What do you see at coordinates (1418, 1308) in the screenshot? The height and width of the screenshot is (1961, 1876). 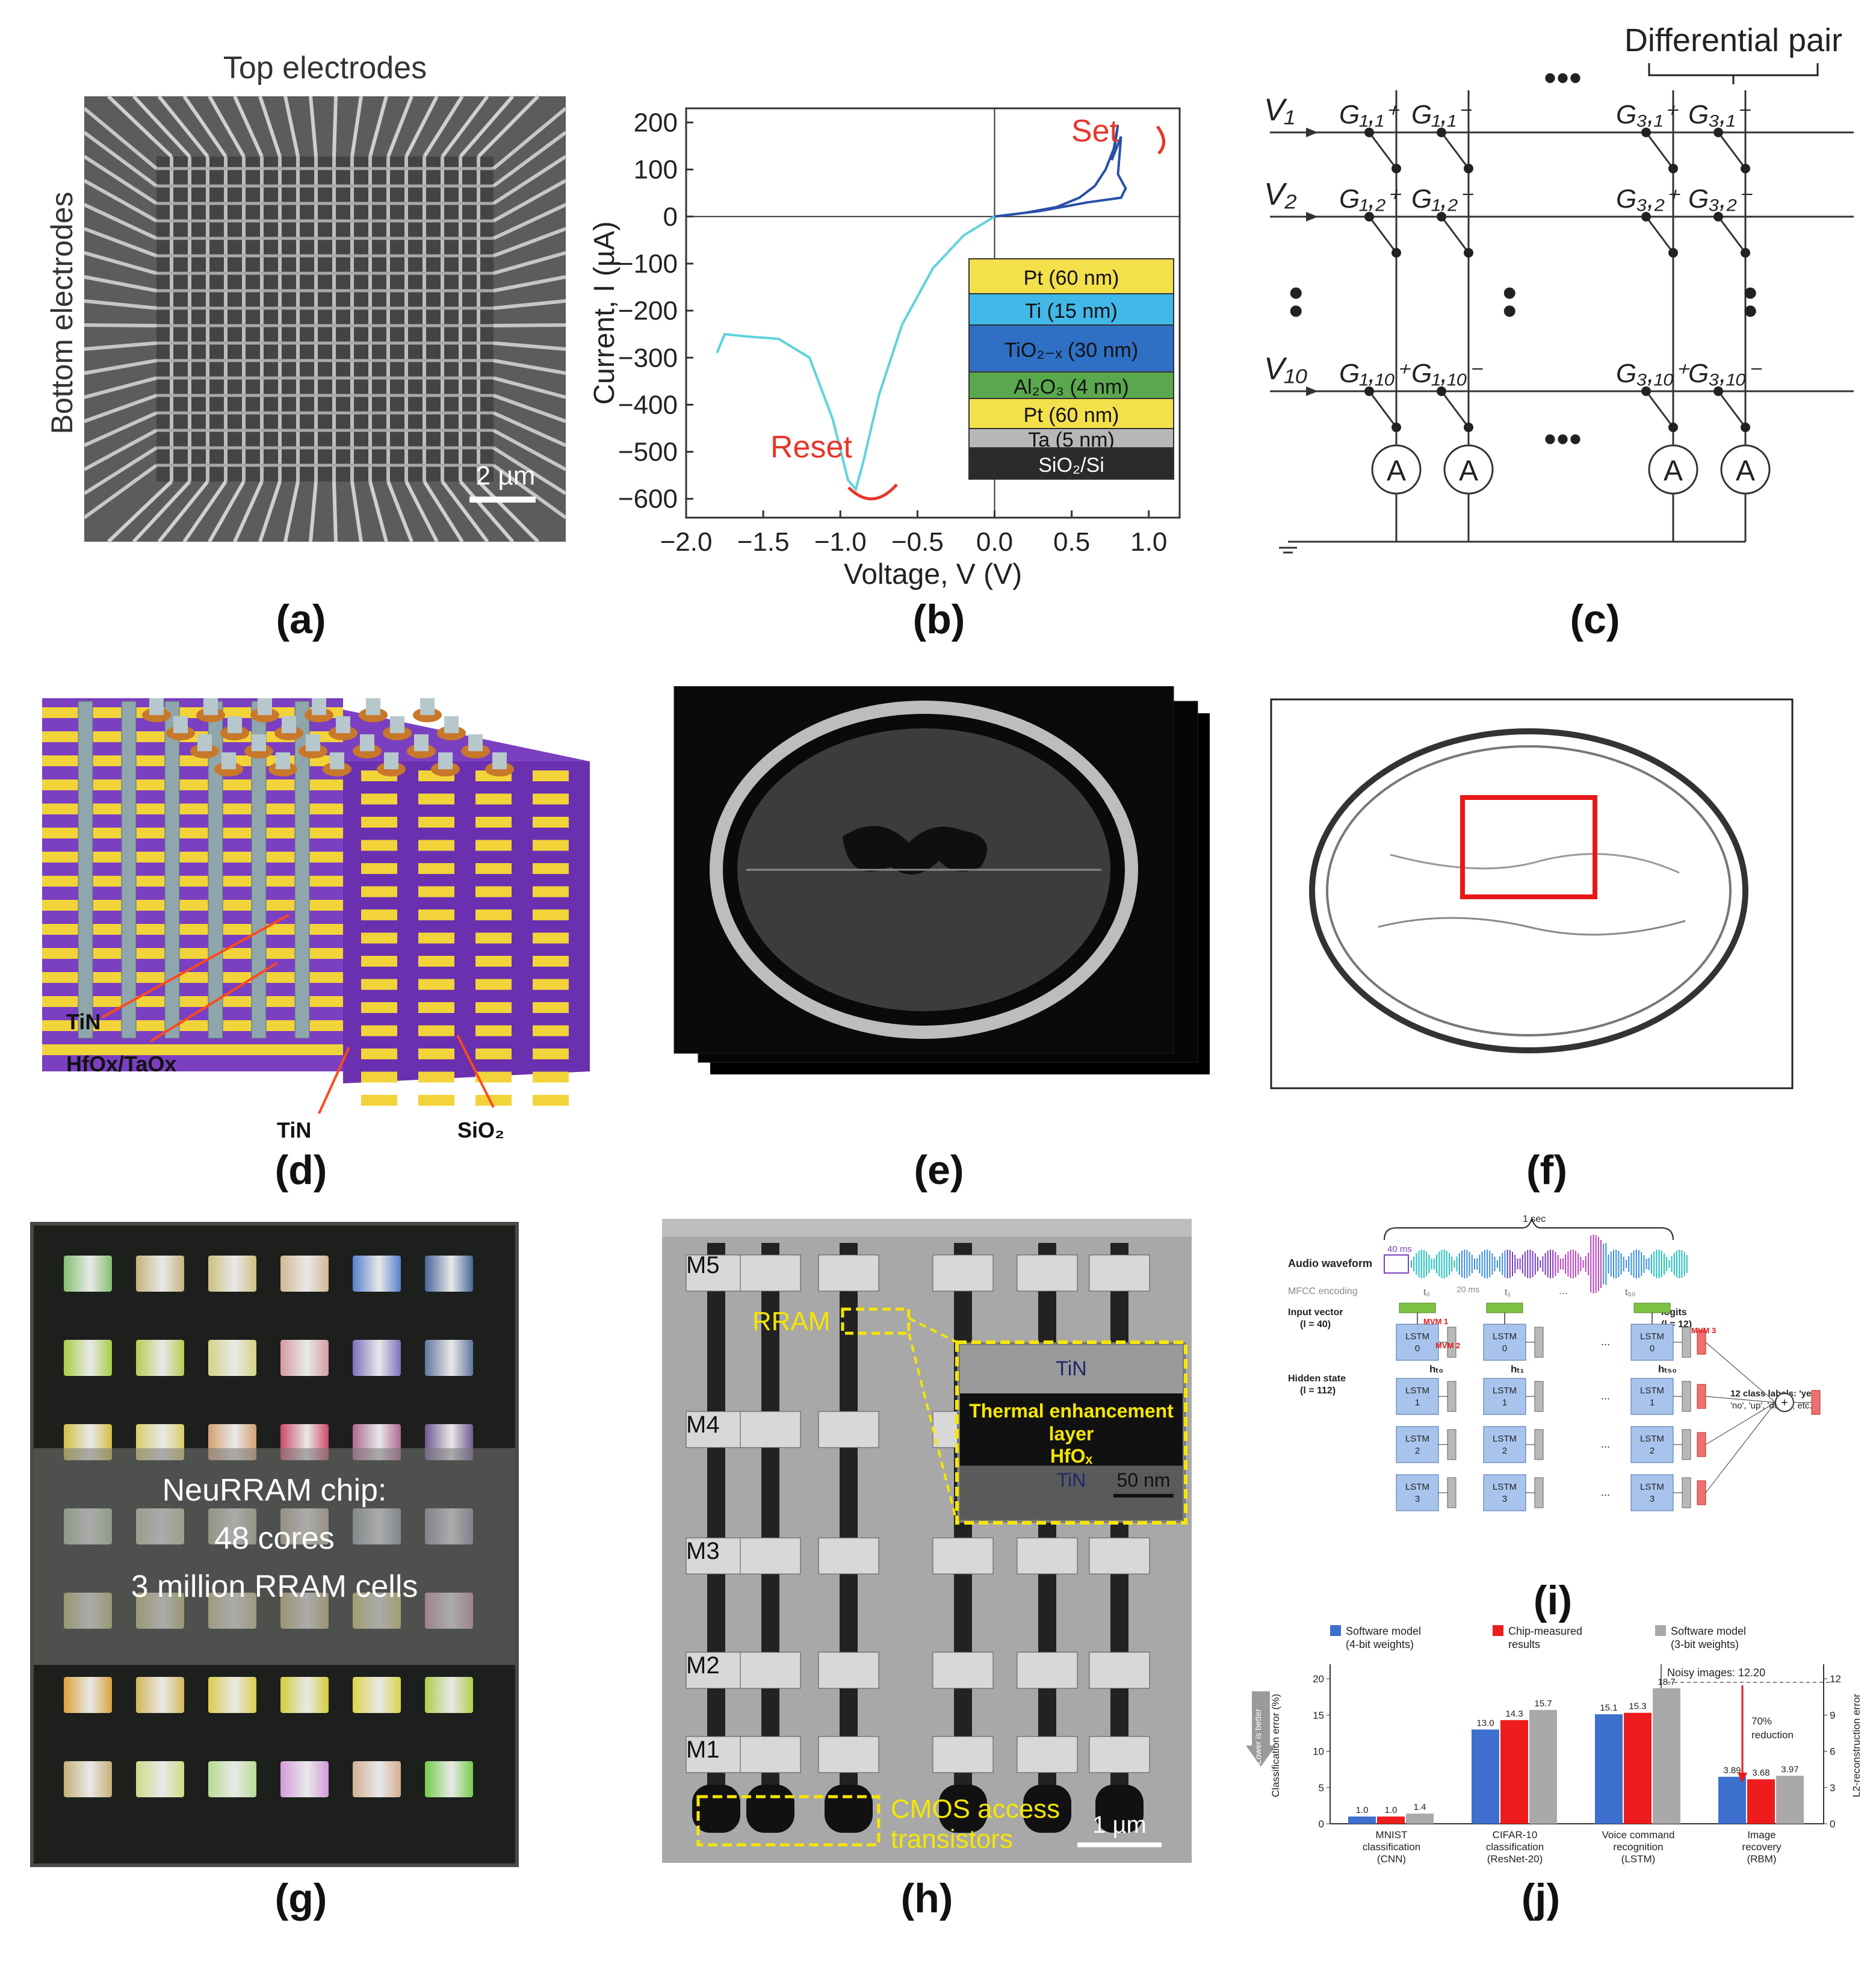 I see `input-vector` at bounding box center [1418, 1308].